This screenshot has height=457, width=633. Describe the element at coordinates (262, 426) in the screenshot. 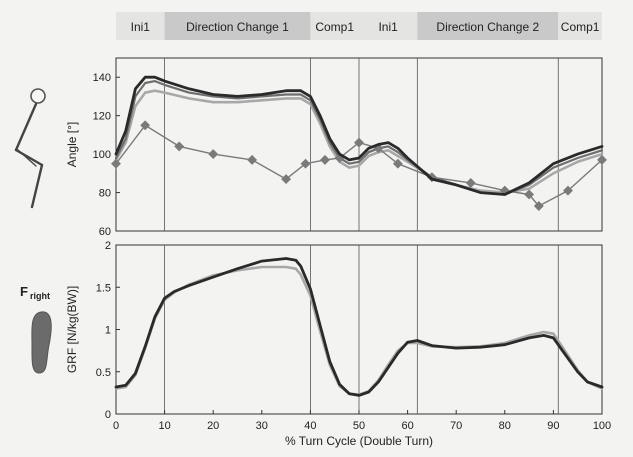

I see `x-tick-label: 30` at that location.